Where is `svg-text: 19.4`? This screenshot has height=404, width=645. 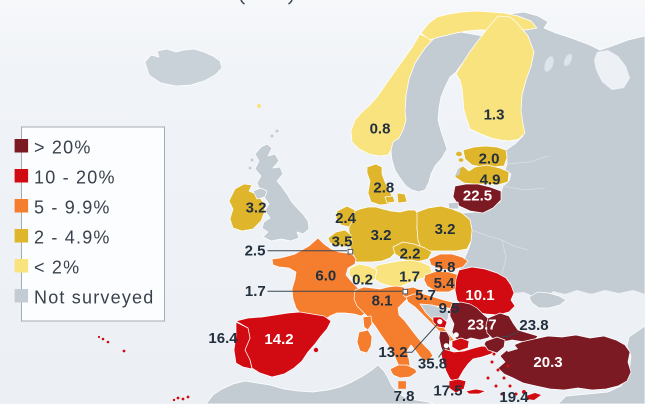 svg-text: 19.4 is located at coordinates (514, 396).